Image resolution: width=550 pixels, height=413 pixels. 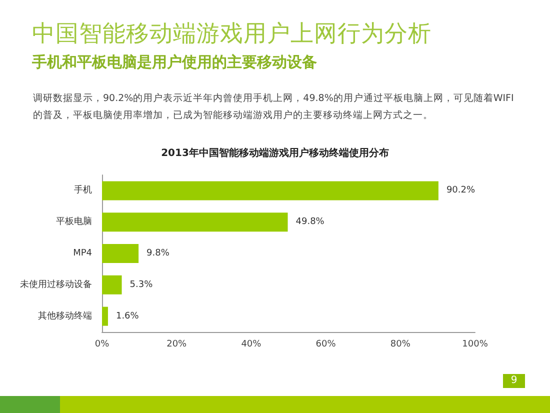 I want to click on x-tick-label: 60%, so click(x=326, y=345).